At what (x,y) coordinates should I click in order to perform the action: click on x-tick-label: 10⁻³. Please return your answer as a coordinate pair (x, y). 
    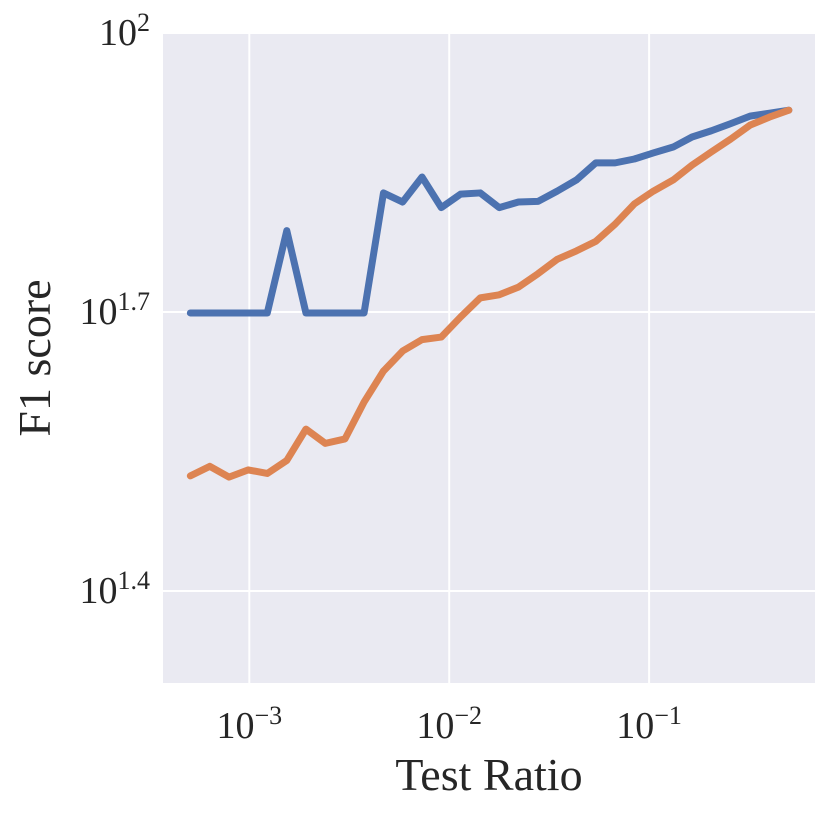
    Looking at the image, I should click on (249, 724).